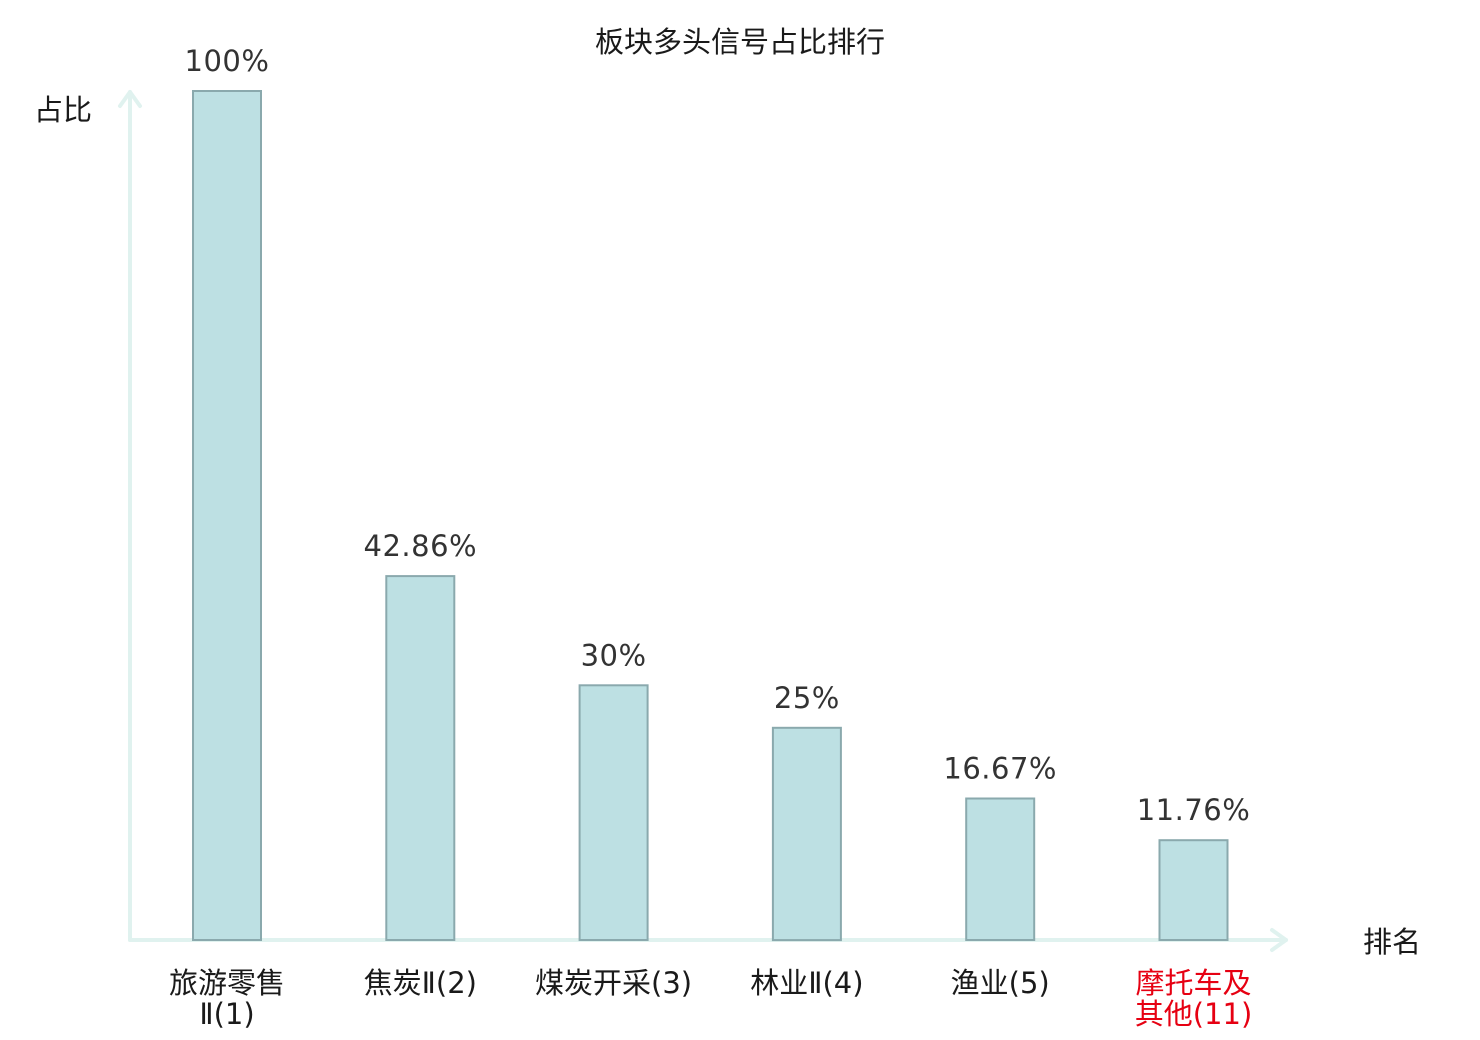  What do you see at coordinates (1279, 940) in the screenshot?
I see `x-axis-arrow` at bounding box center [1279, 940].